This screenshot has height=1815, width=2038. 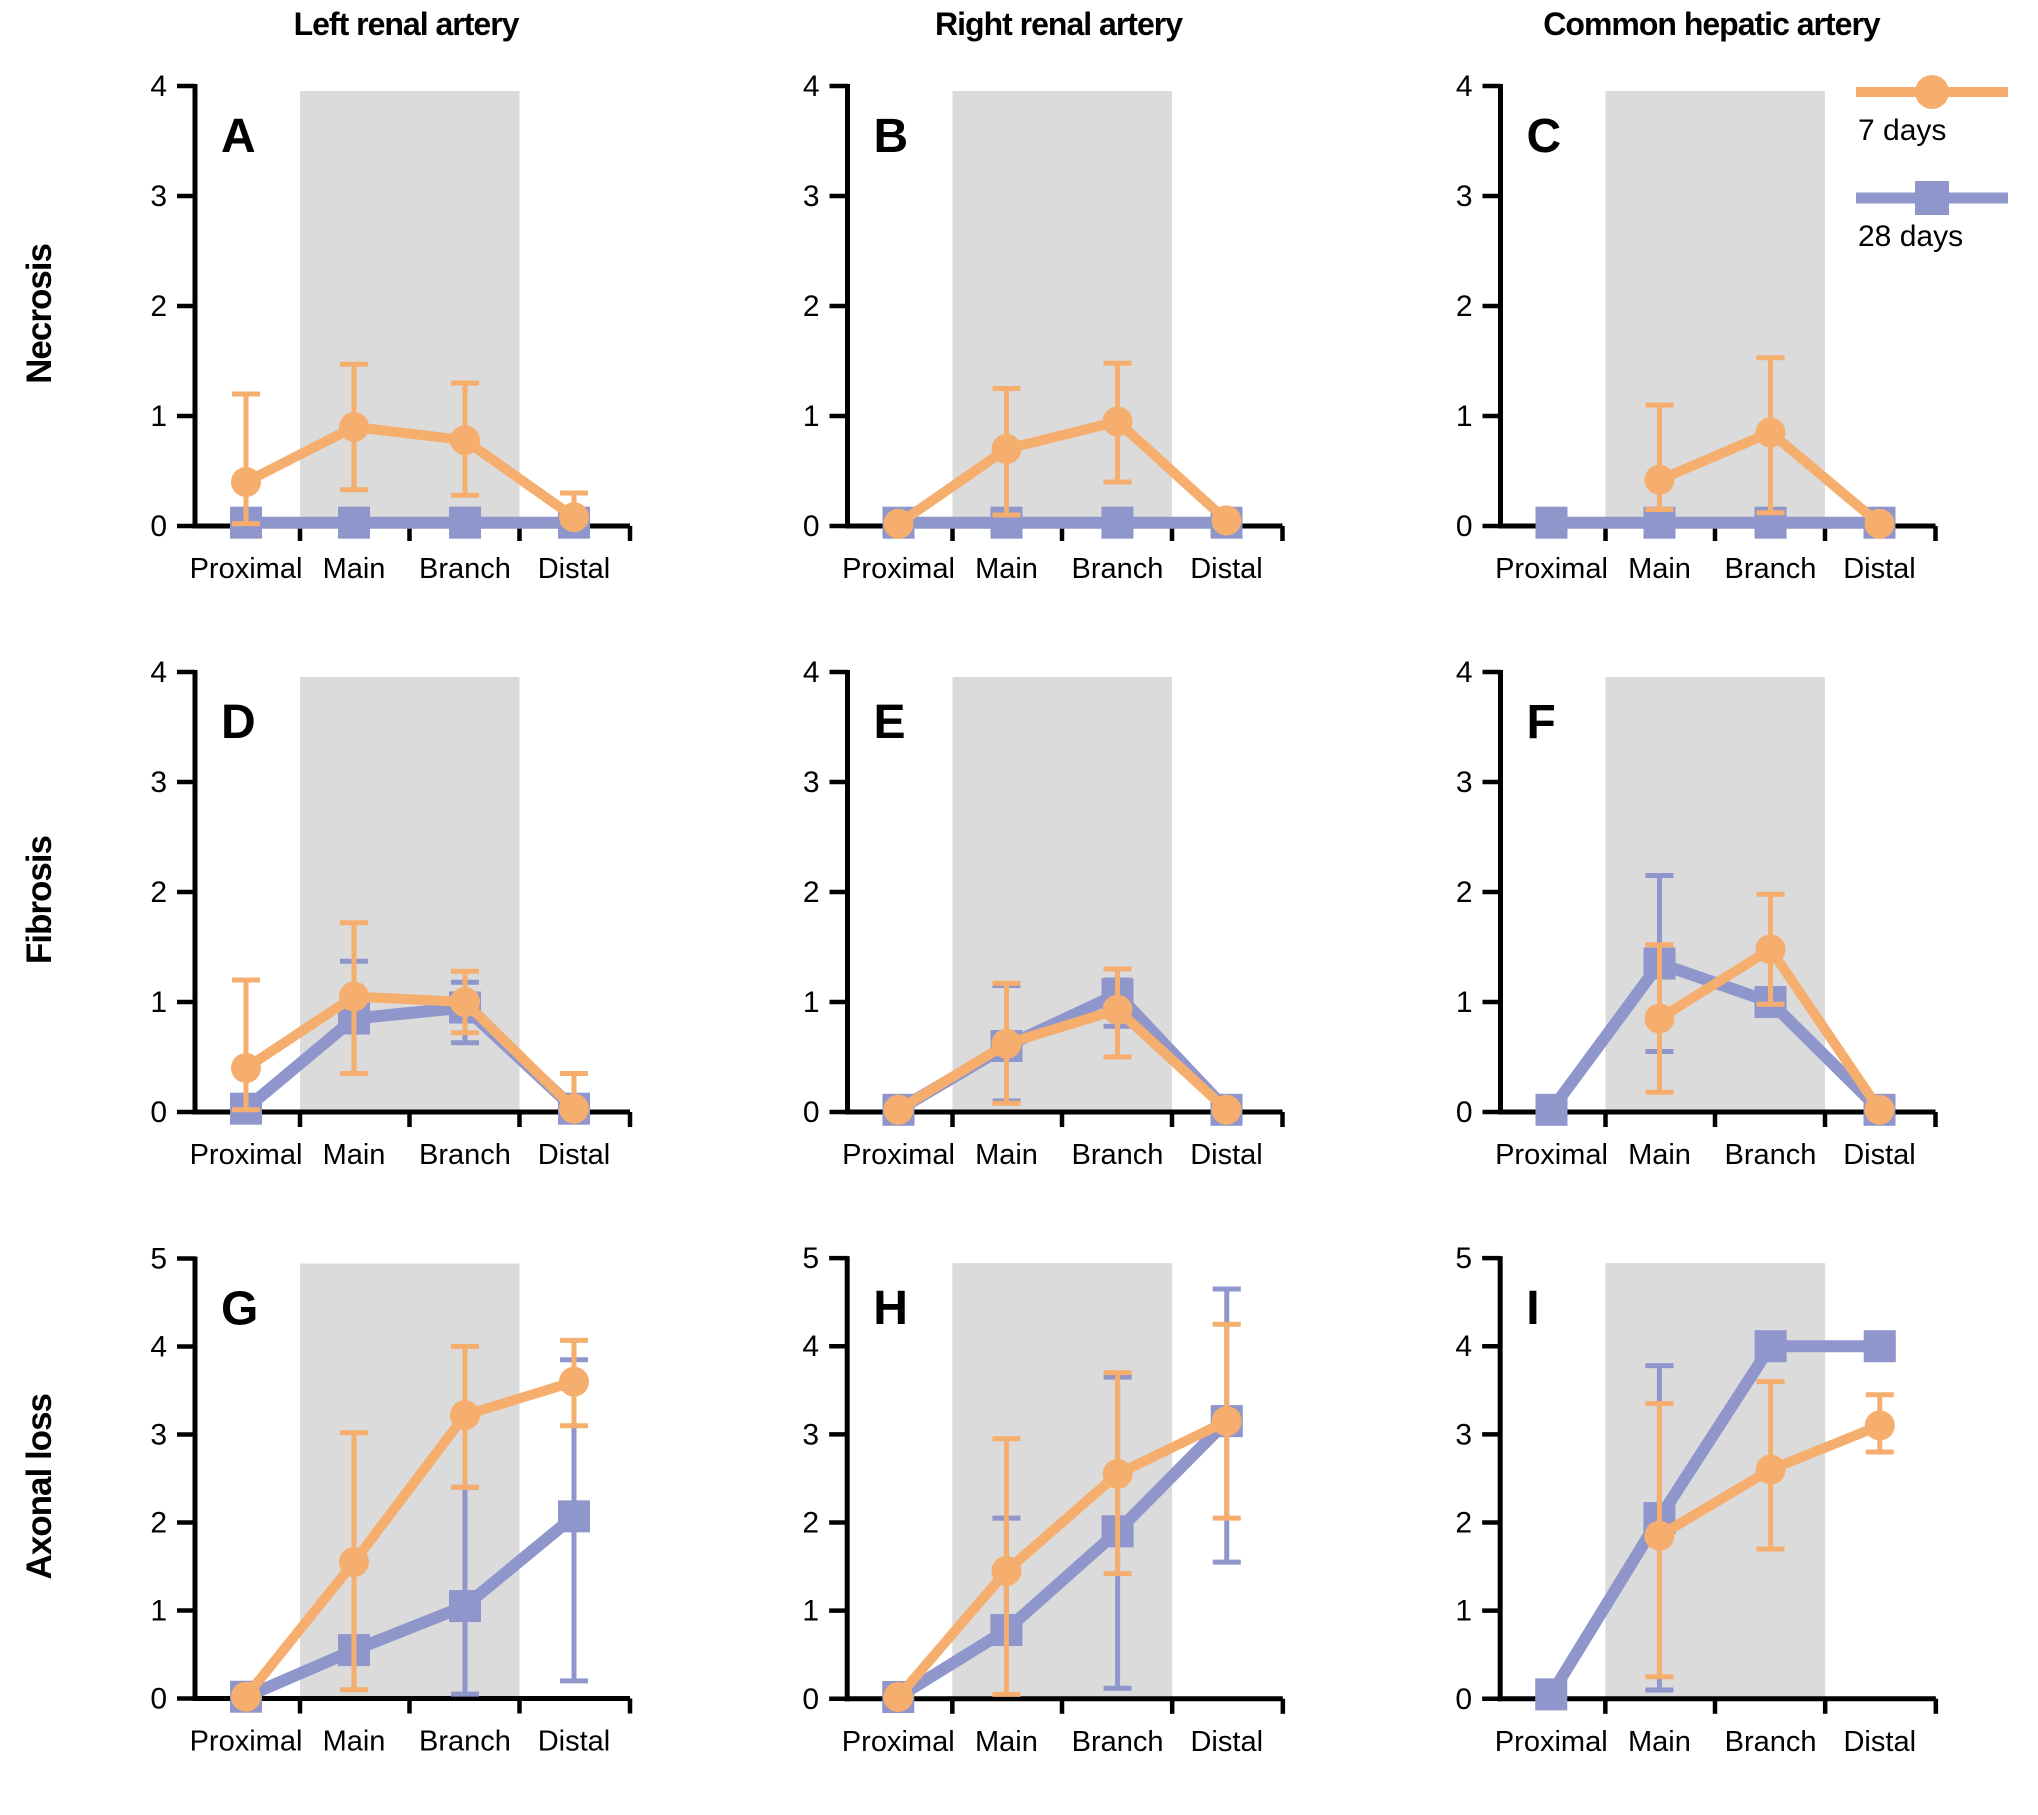 I want to click on panel-letter: B, so click(x=891, y=136).